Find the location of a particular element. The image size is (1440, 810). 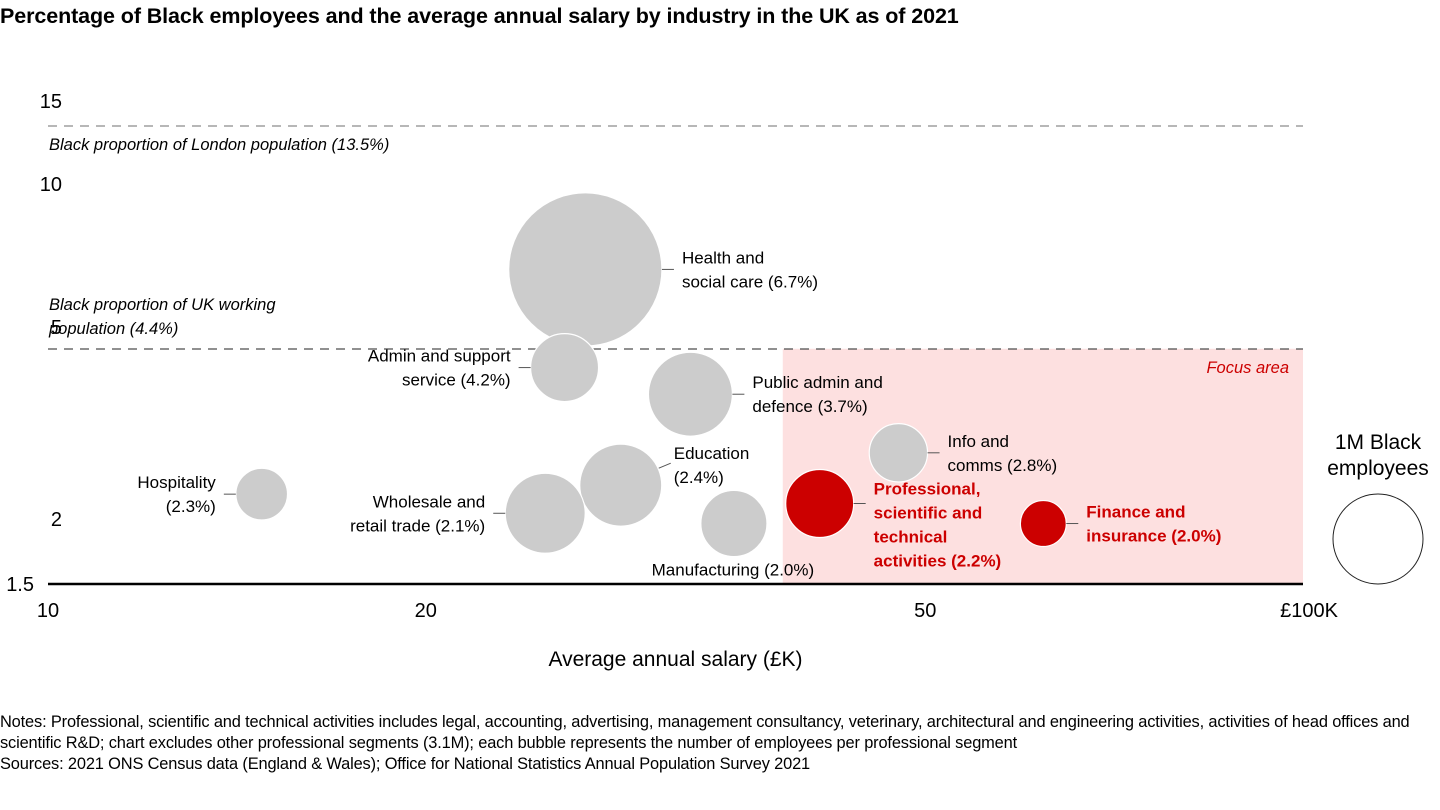

size-legend-layer: 1M Black employees is located at coordinates (1378, 508).